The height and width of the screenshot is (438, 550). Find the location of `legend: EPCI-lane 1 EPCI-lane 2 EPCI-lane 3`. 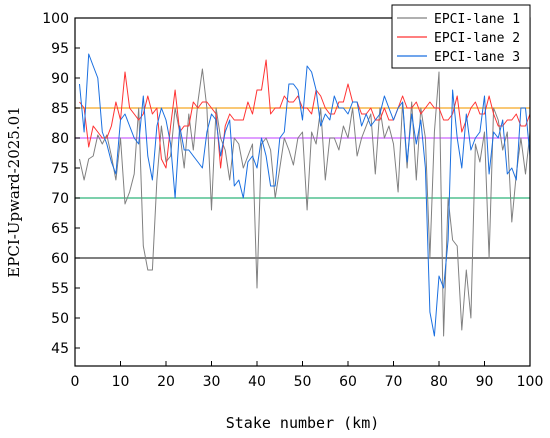

legend: EPCI-lane 1 EPCI-lane 2 EPCI-lane 3 is located at coordinates (461, 36).